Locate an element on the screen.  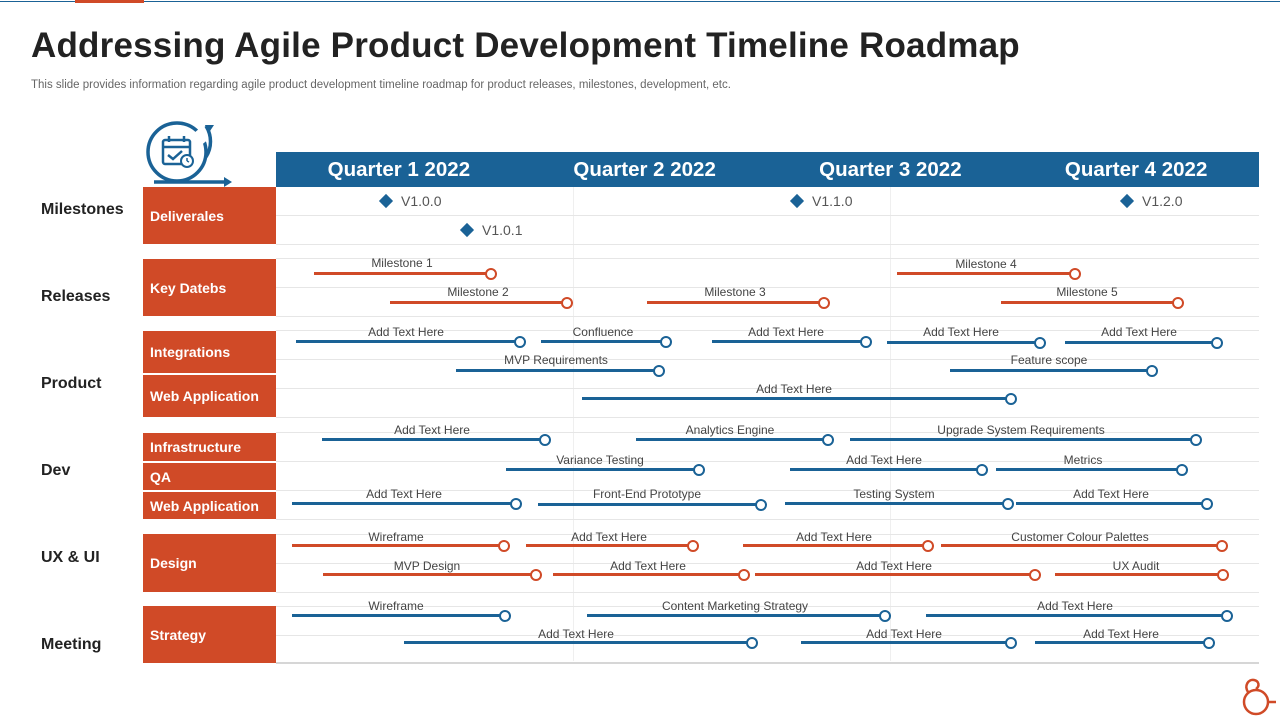
quarter-1-label: Quarter 1 2022 is located at coordinates (399, 169).